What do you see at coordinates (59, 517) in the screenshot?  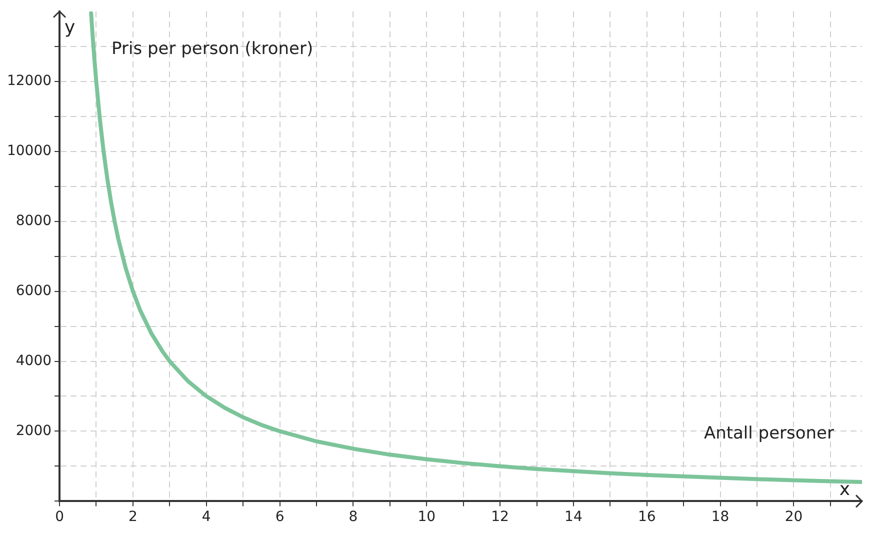 I see `x-tick-label: 0` at bounding box center [59, 517].